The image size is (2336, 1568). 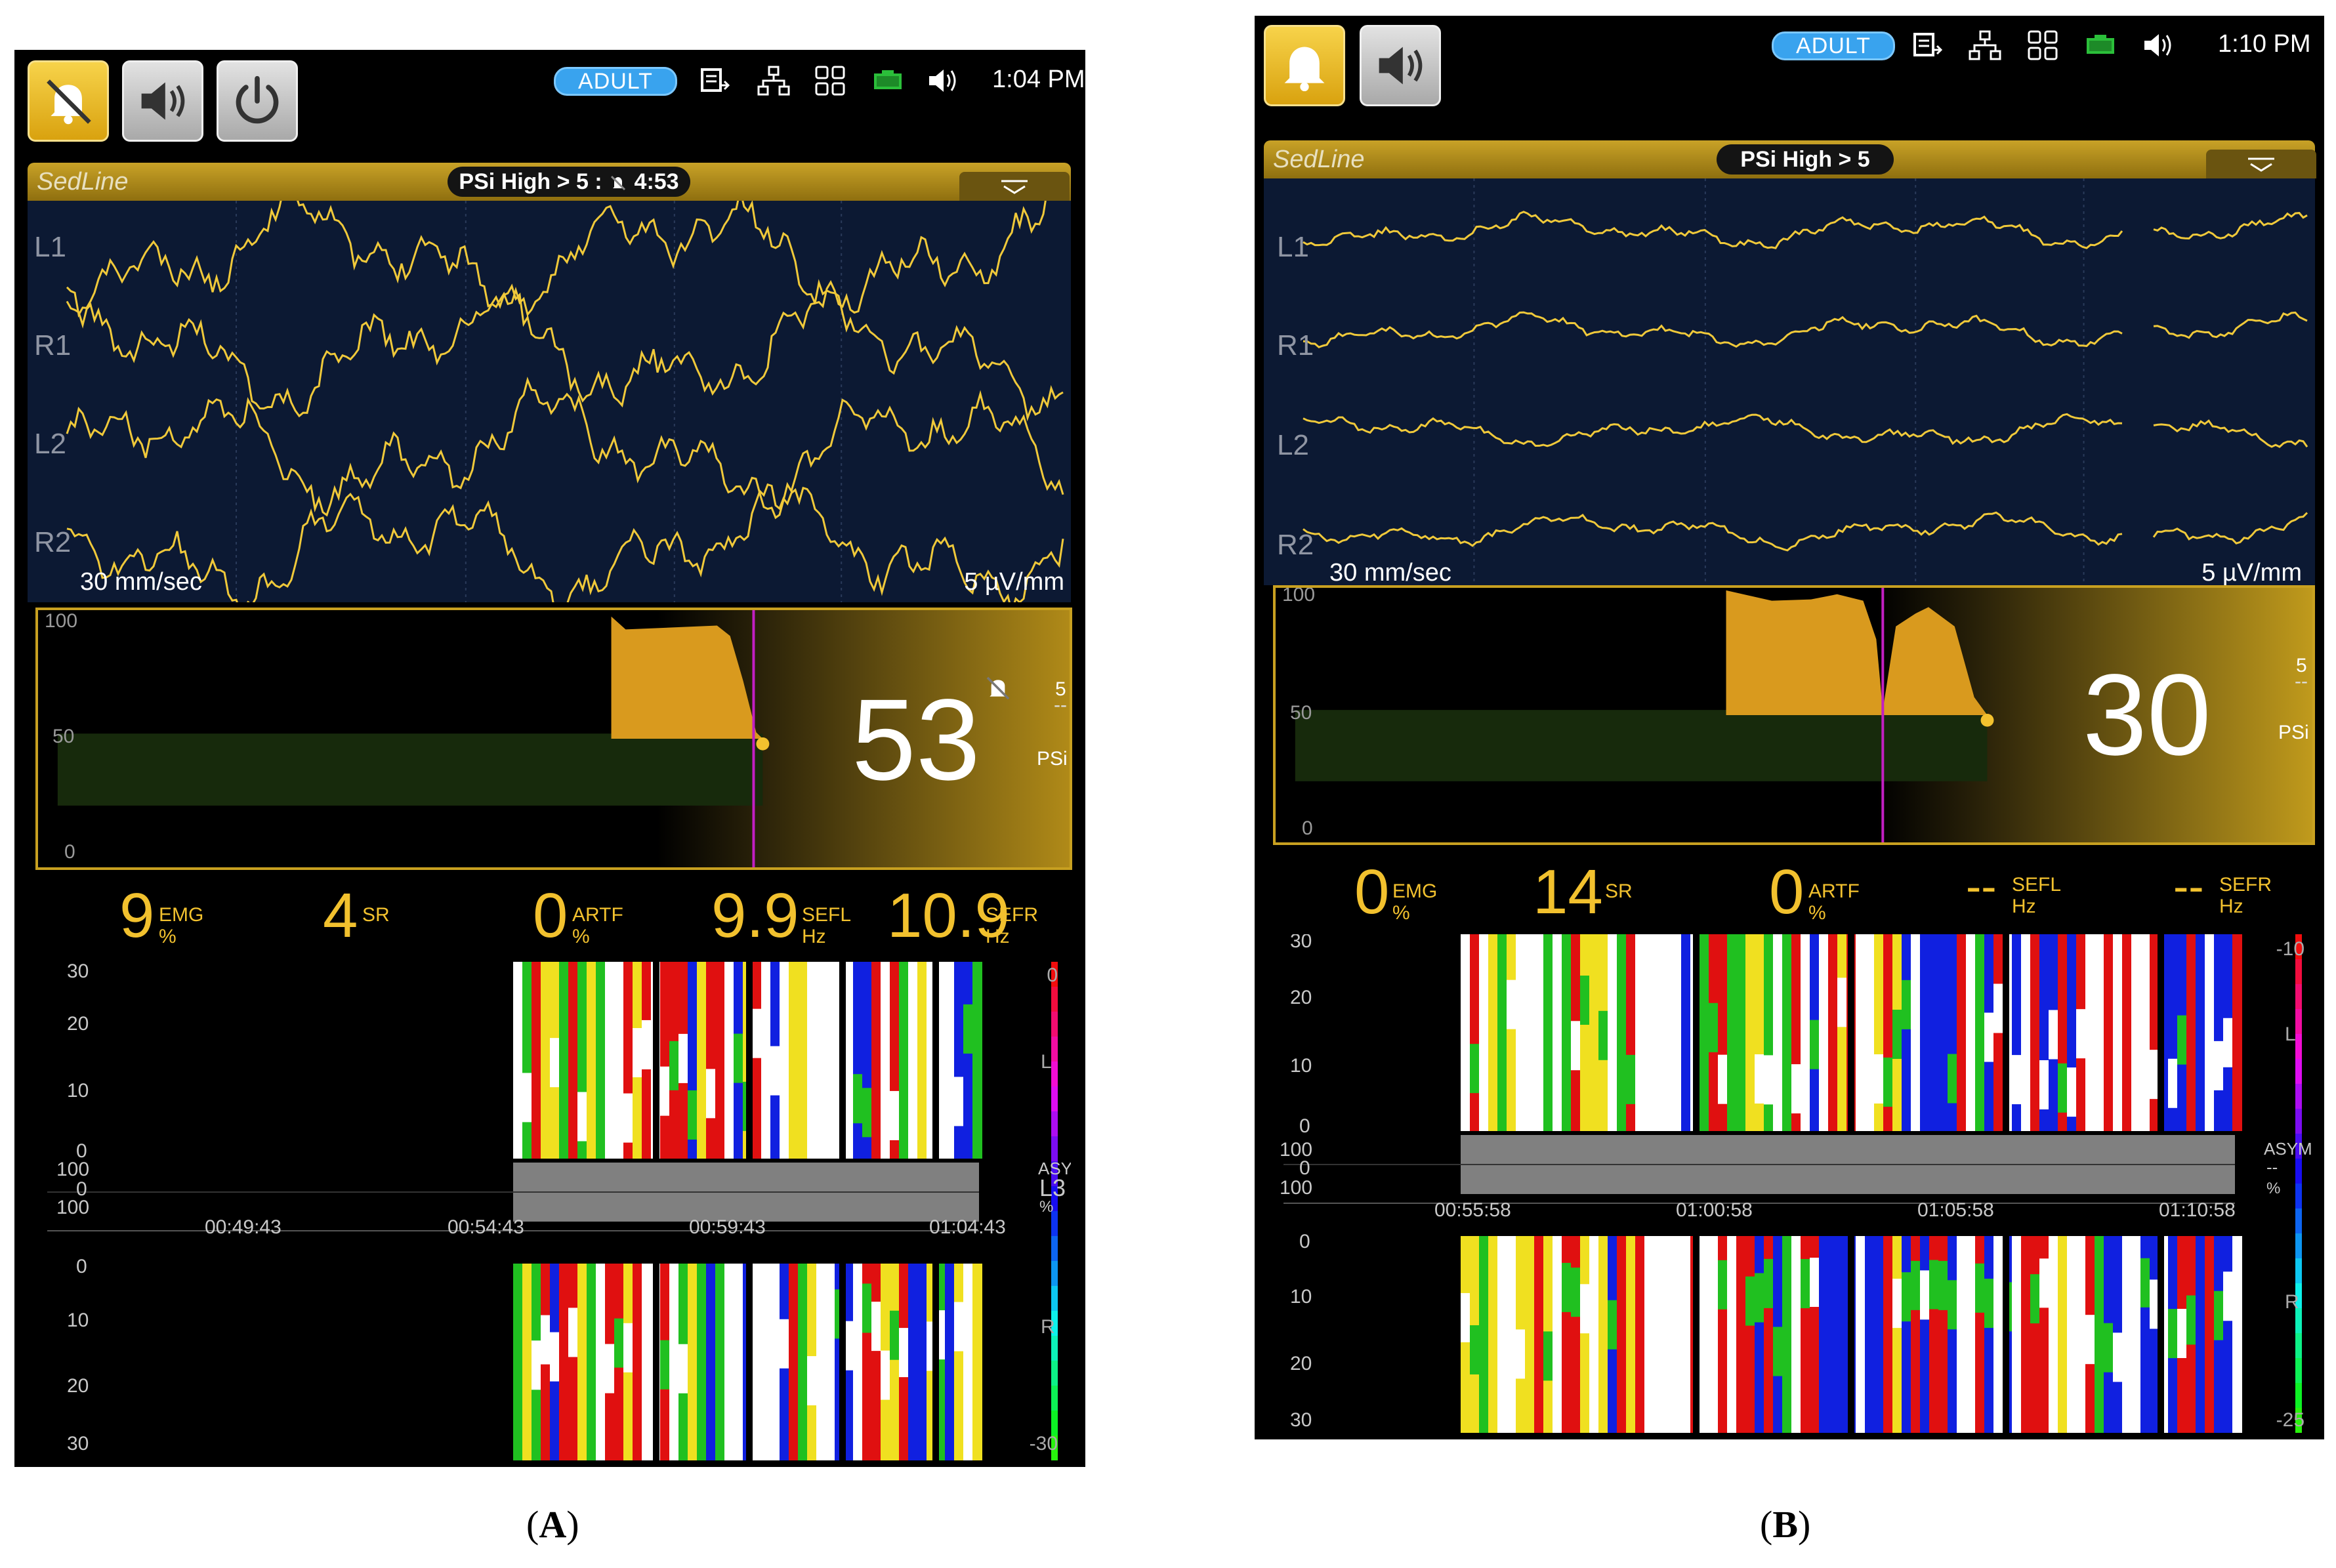 What do you see at coordinates (687, 678) in the screenshot?
I see `psi-trend-area` at bounding box center [687, 678].